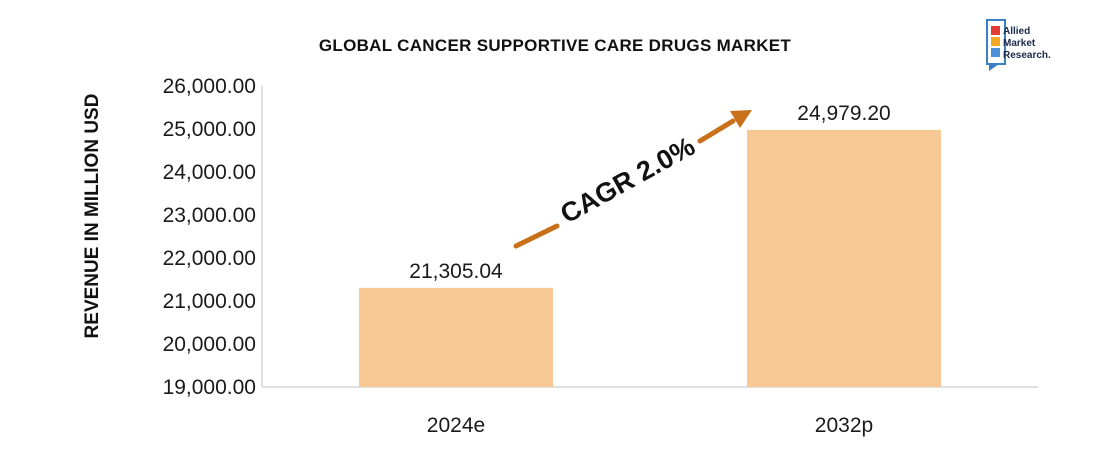  I want to click on y-tick-label: 22,000.00, so click(209, 258).